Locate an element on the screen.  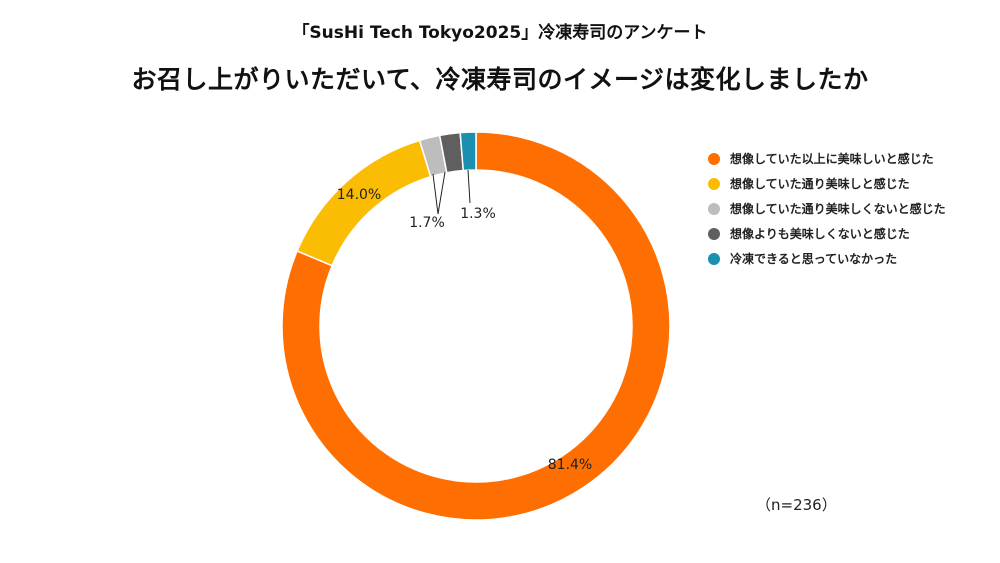
legend-label: 想像していた通り美味しと感じた is located at coordinates (820, 184).